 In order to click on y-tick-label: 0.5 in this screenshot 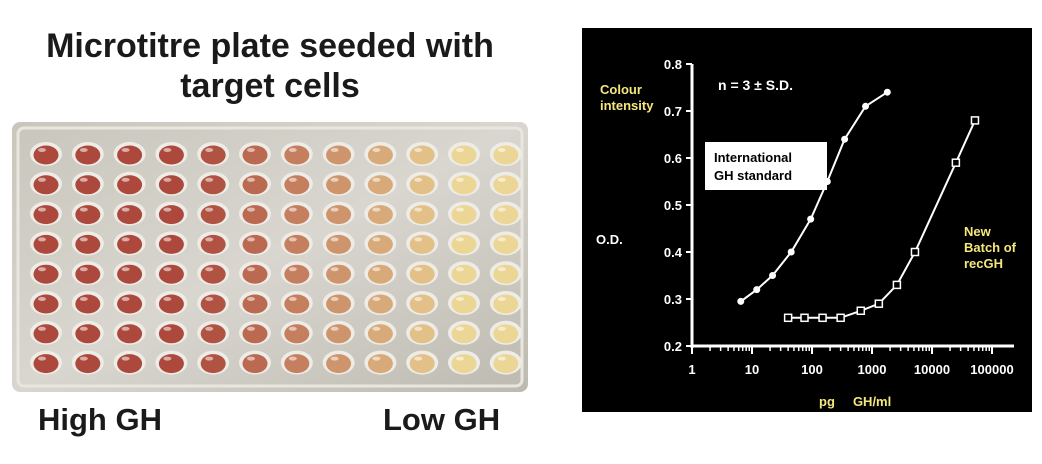, I will do `click(673, 205)`.